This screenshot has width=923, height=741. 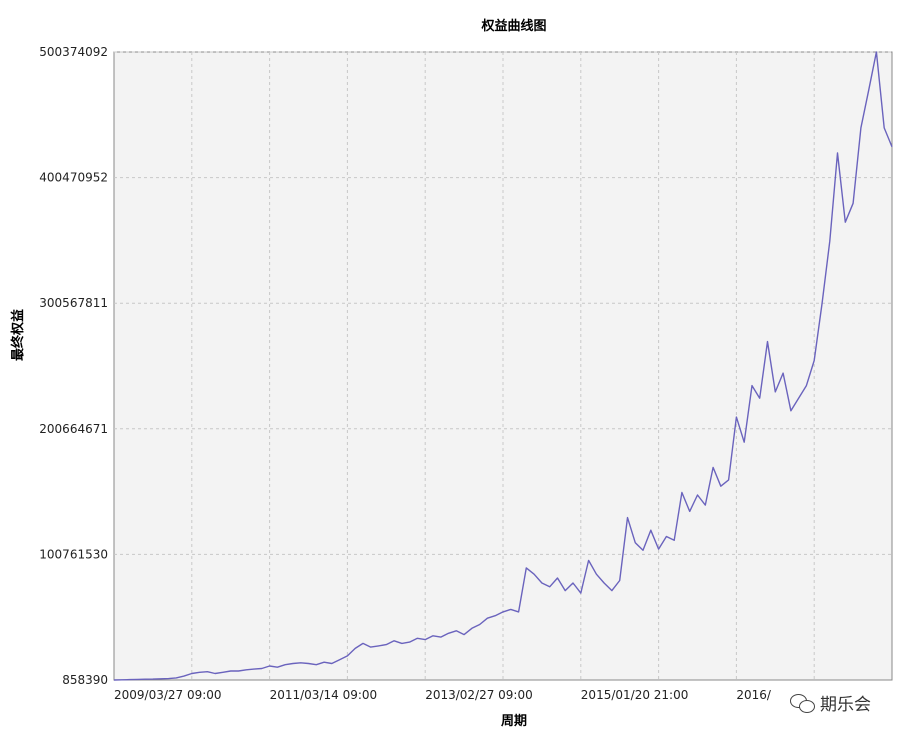 What do you see at coordinates (513, 26) in the screenshot?
I see `chart-title: 权益曲线图` at bounding box center [513, 26].